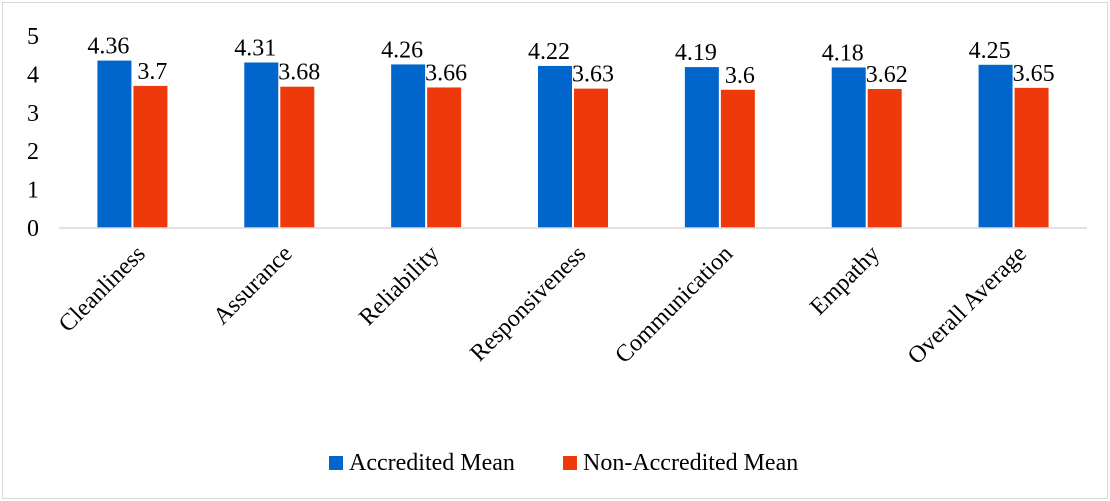 The width and height of the screenshot is (1110, 501). I want to click on data-label: 4.19, so click(696, 53).